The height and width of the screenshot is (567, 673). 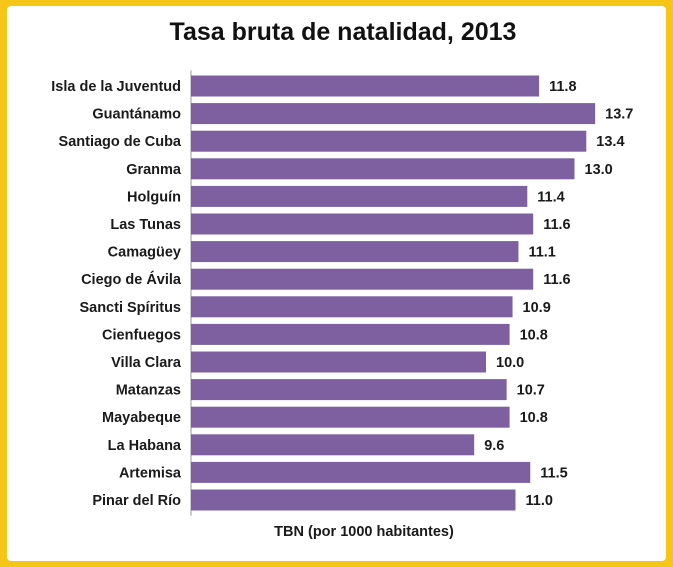 What do you see at coordinates (148, 391) in the screenshot?
I see `category-label: Matanzas` at bounding box center [148, 391].